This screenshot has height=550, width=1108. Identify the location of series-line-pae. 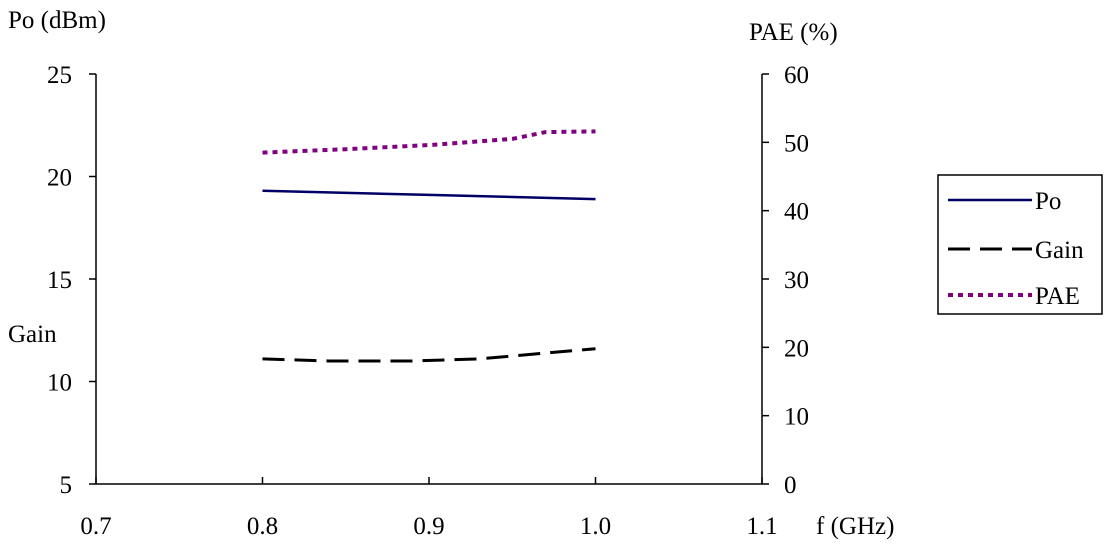
(429, 142).